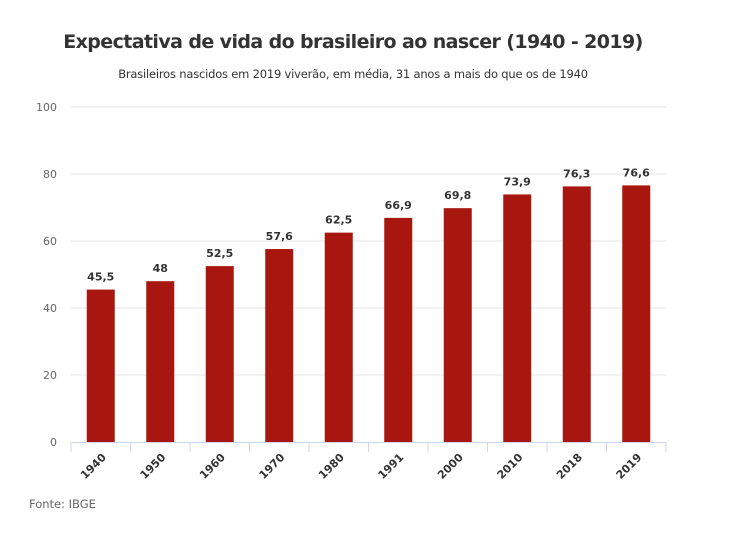 The image size is (734, 543). What do you see at coordinates (279, 236) in the screenshot?
I see `data-label: 57,6` at bounding box center [279, 236].